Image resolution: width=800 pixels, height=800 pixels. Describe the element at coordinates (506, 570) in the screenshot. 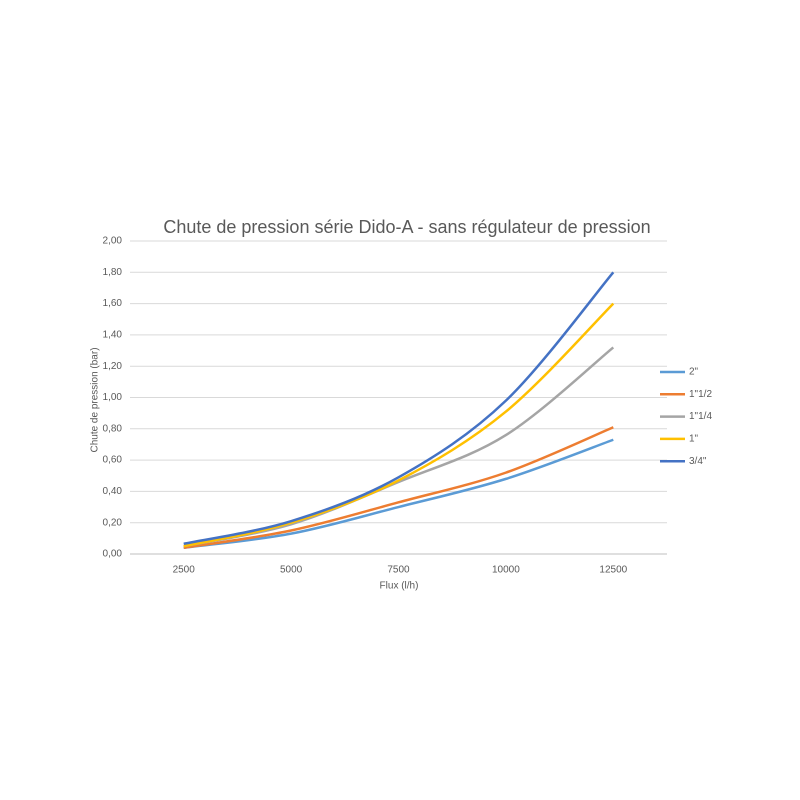

I see `x-tick-label: 10000` at that location.